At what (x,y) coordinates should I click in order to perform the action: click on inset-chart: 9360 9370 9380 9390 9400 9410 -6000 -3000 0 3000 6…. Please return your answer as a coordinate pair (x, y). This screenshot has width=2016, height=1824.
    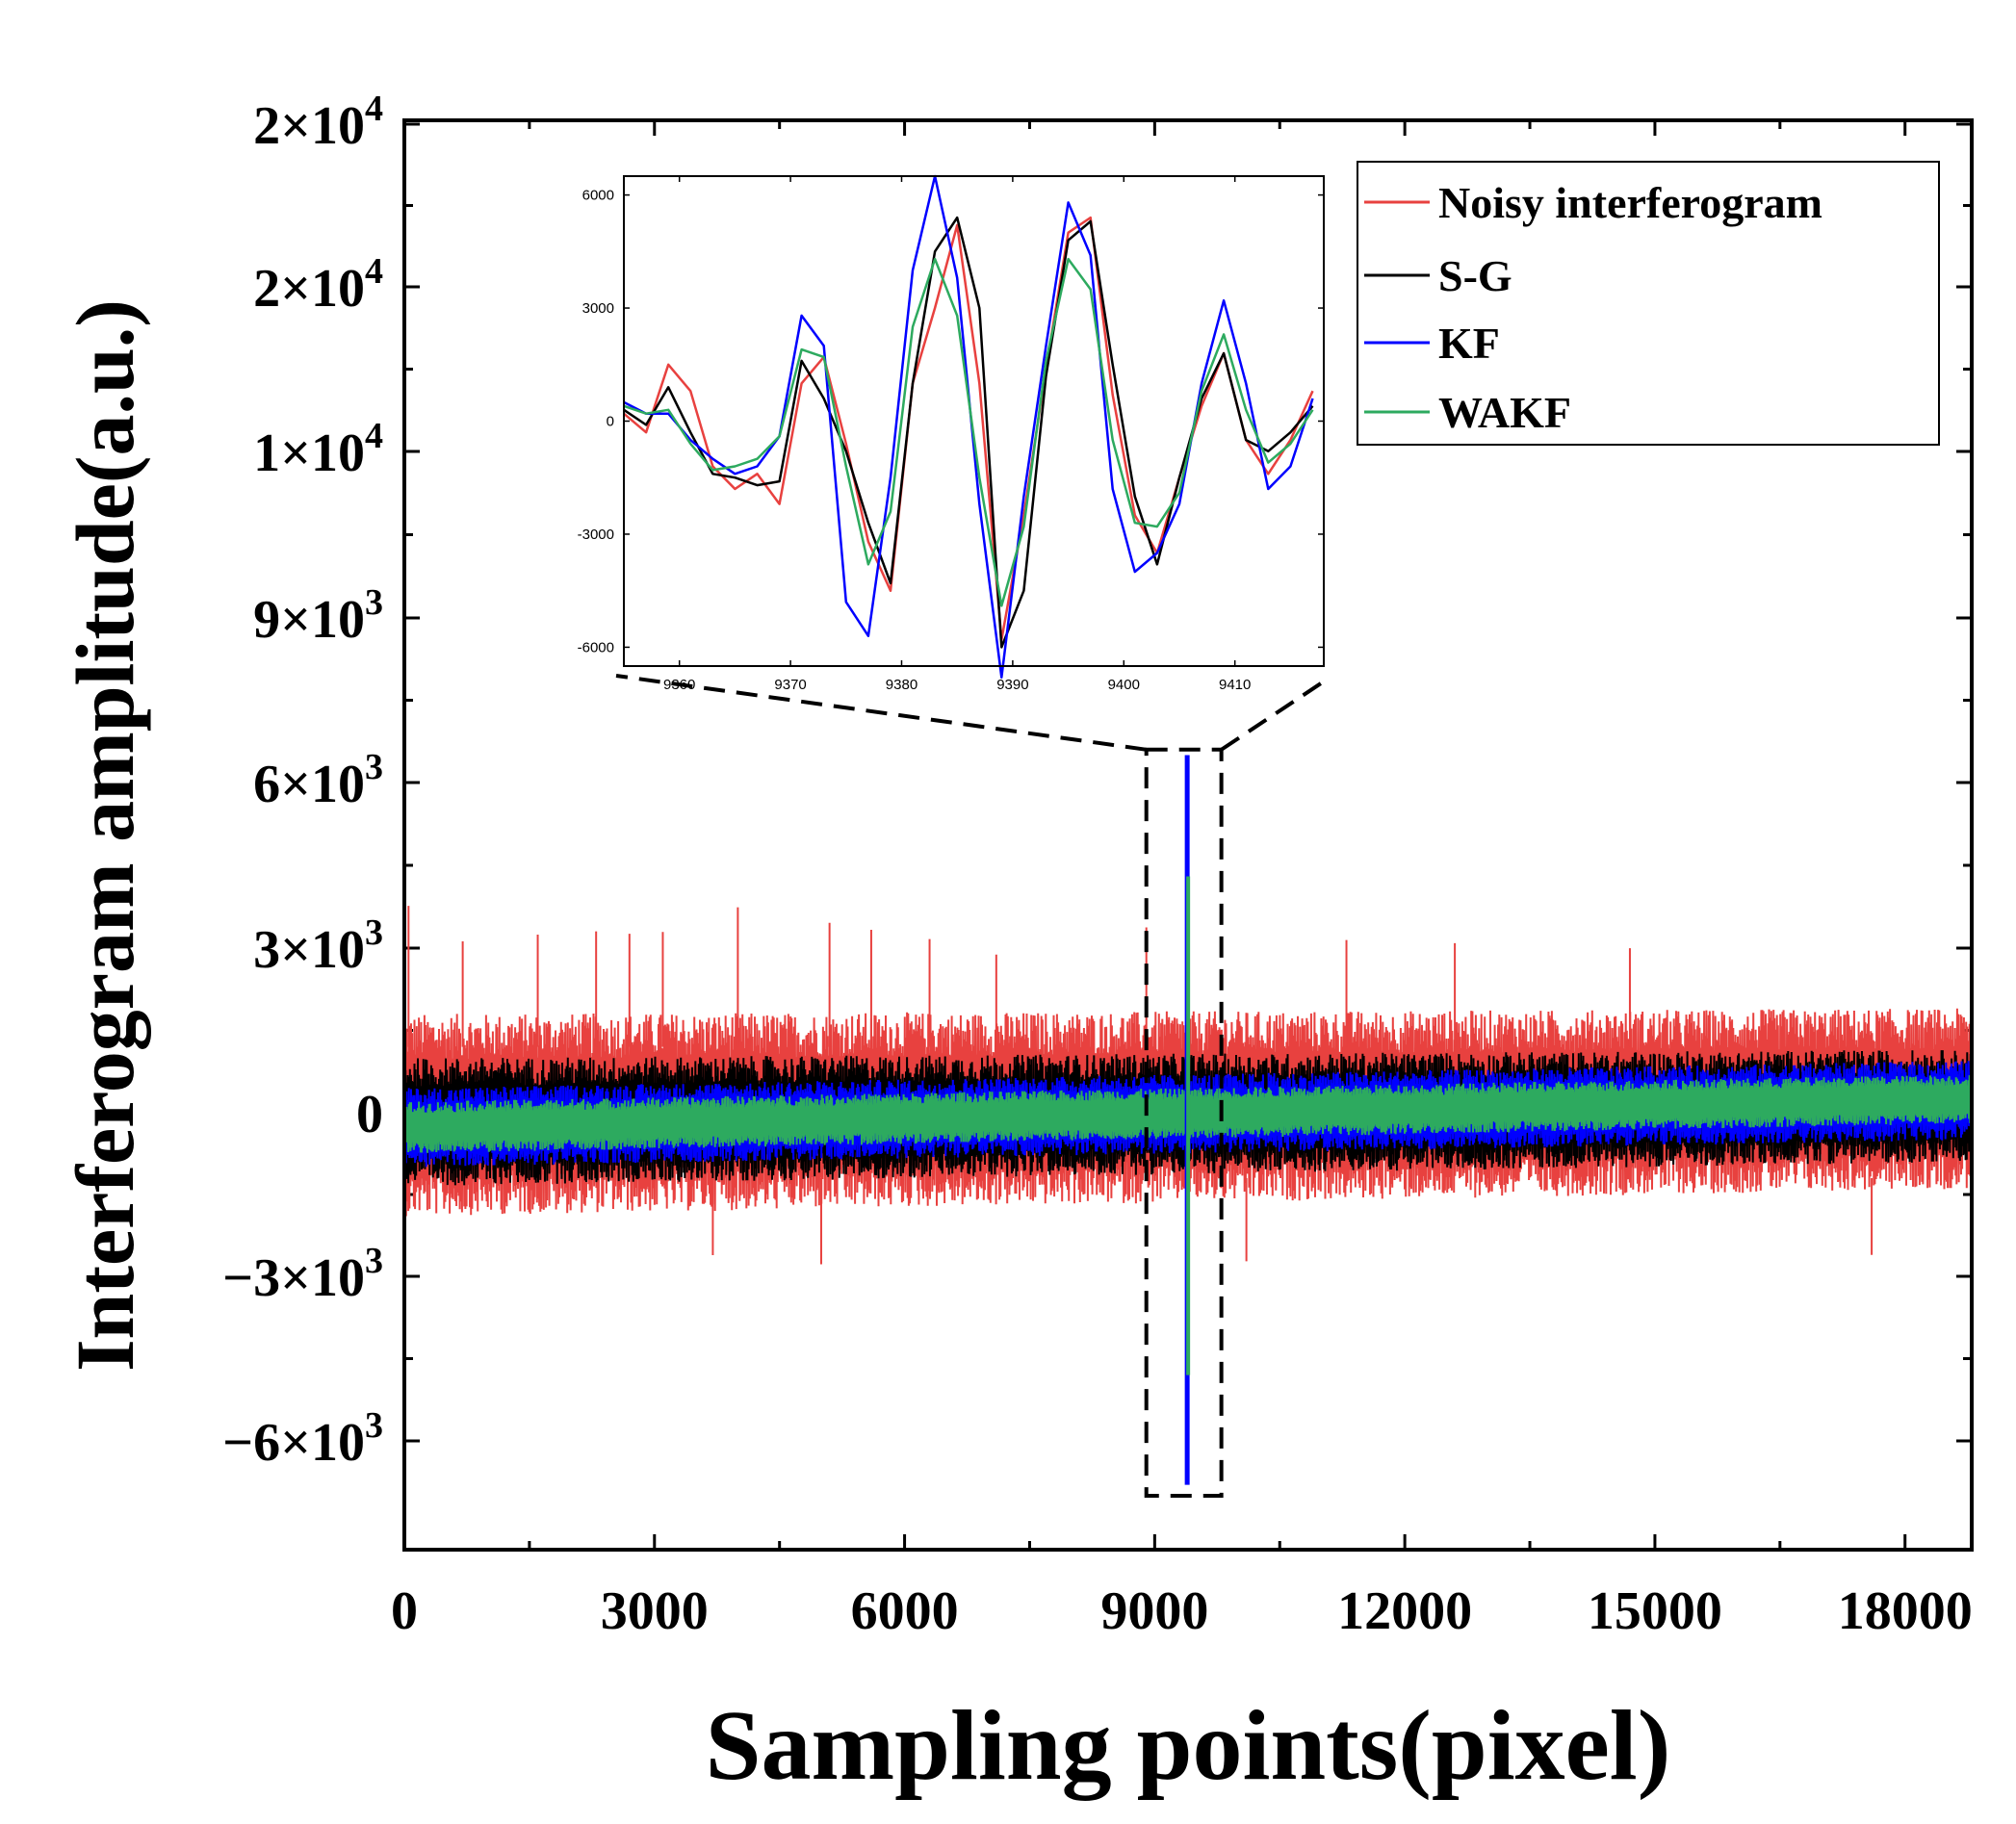
    Looking at the image, I should click on (951, 434).